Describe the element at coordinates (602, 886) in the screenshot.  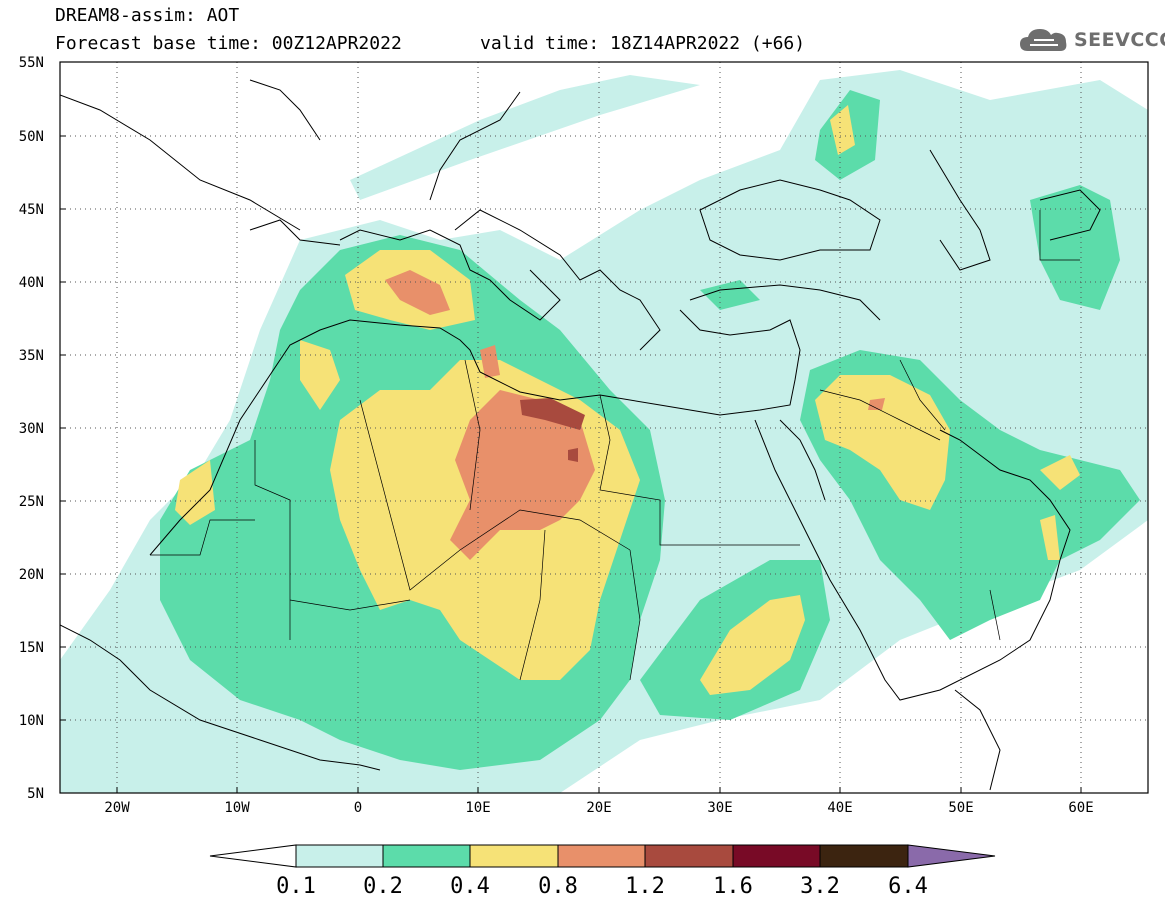
I see `colorbar-labels: 0.1 0.2 0.4 0.8 1.2 1.6 3.2 6.4` at that location.